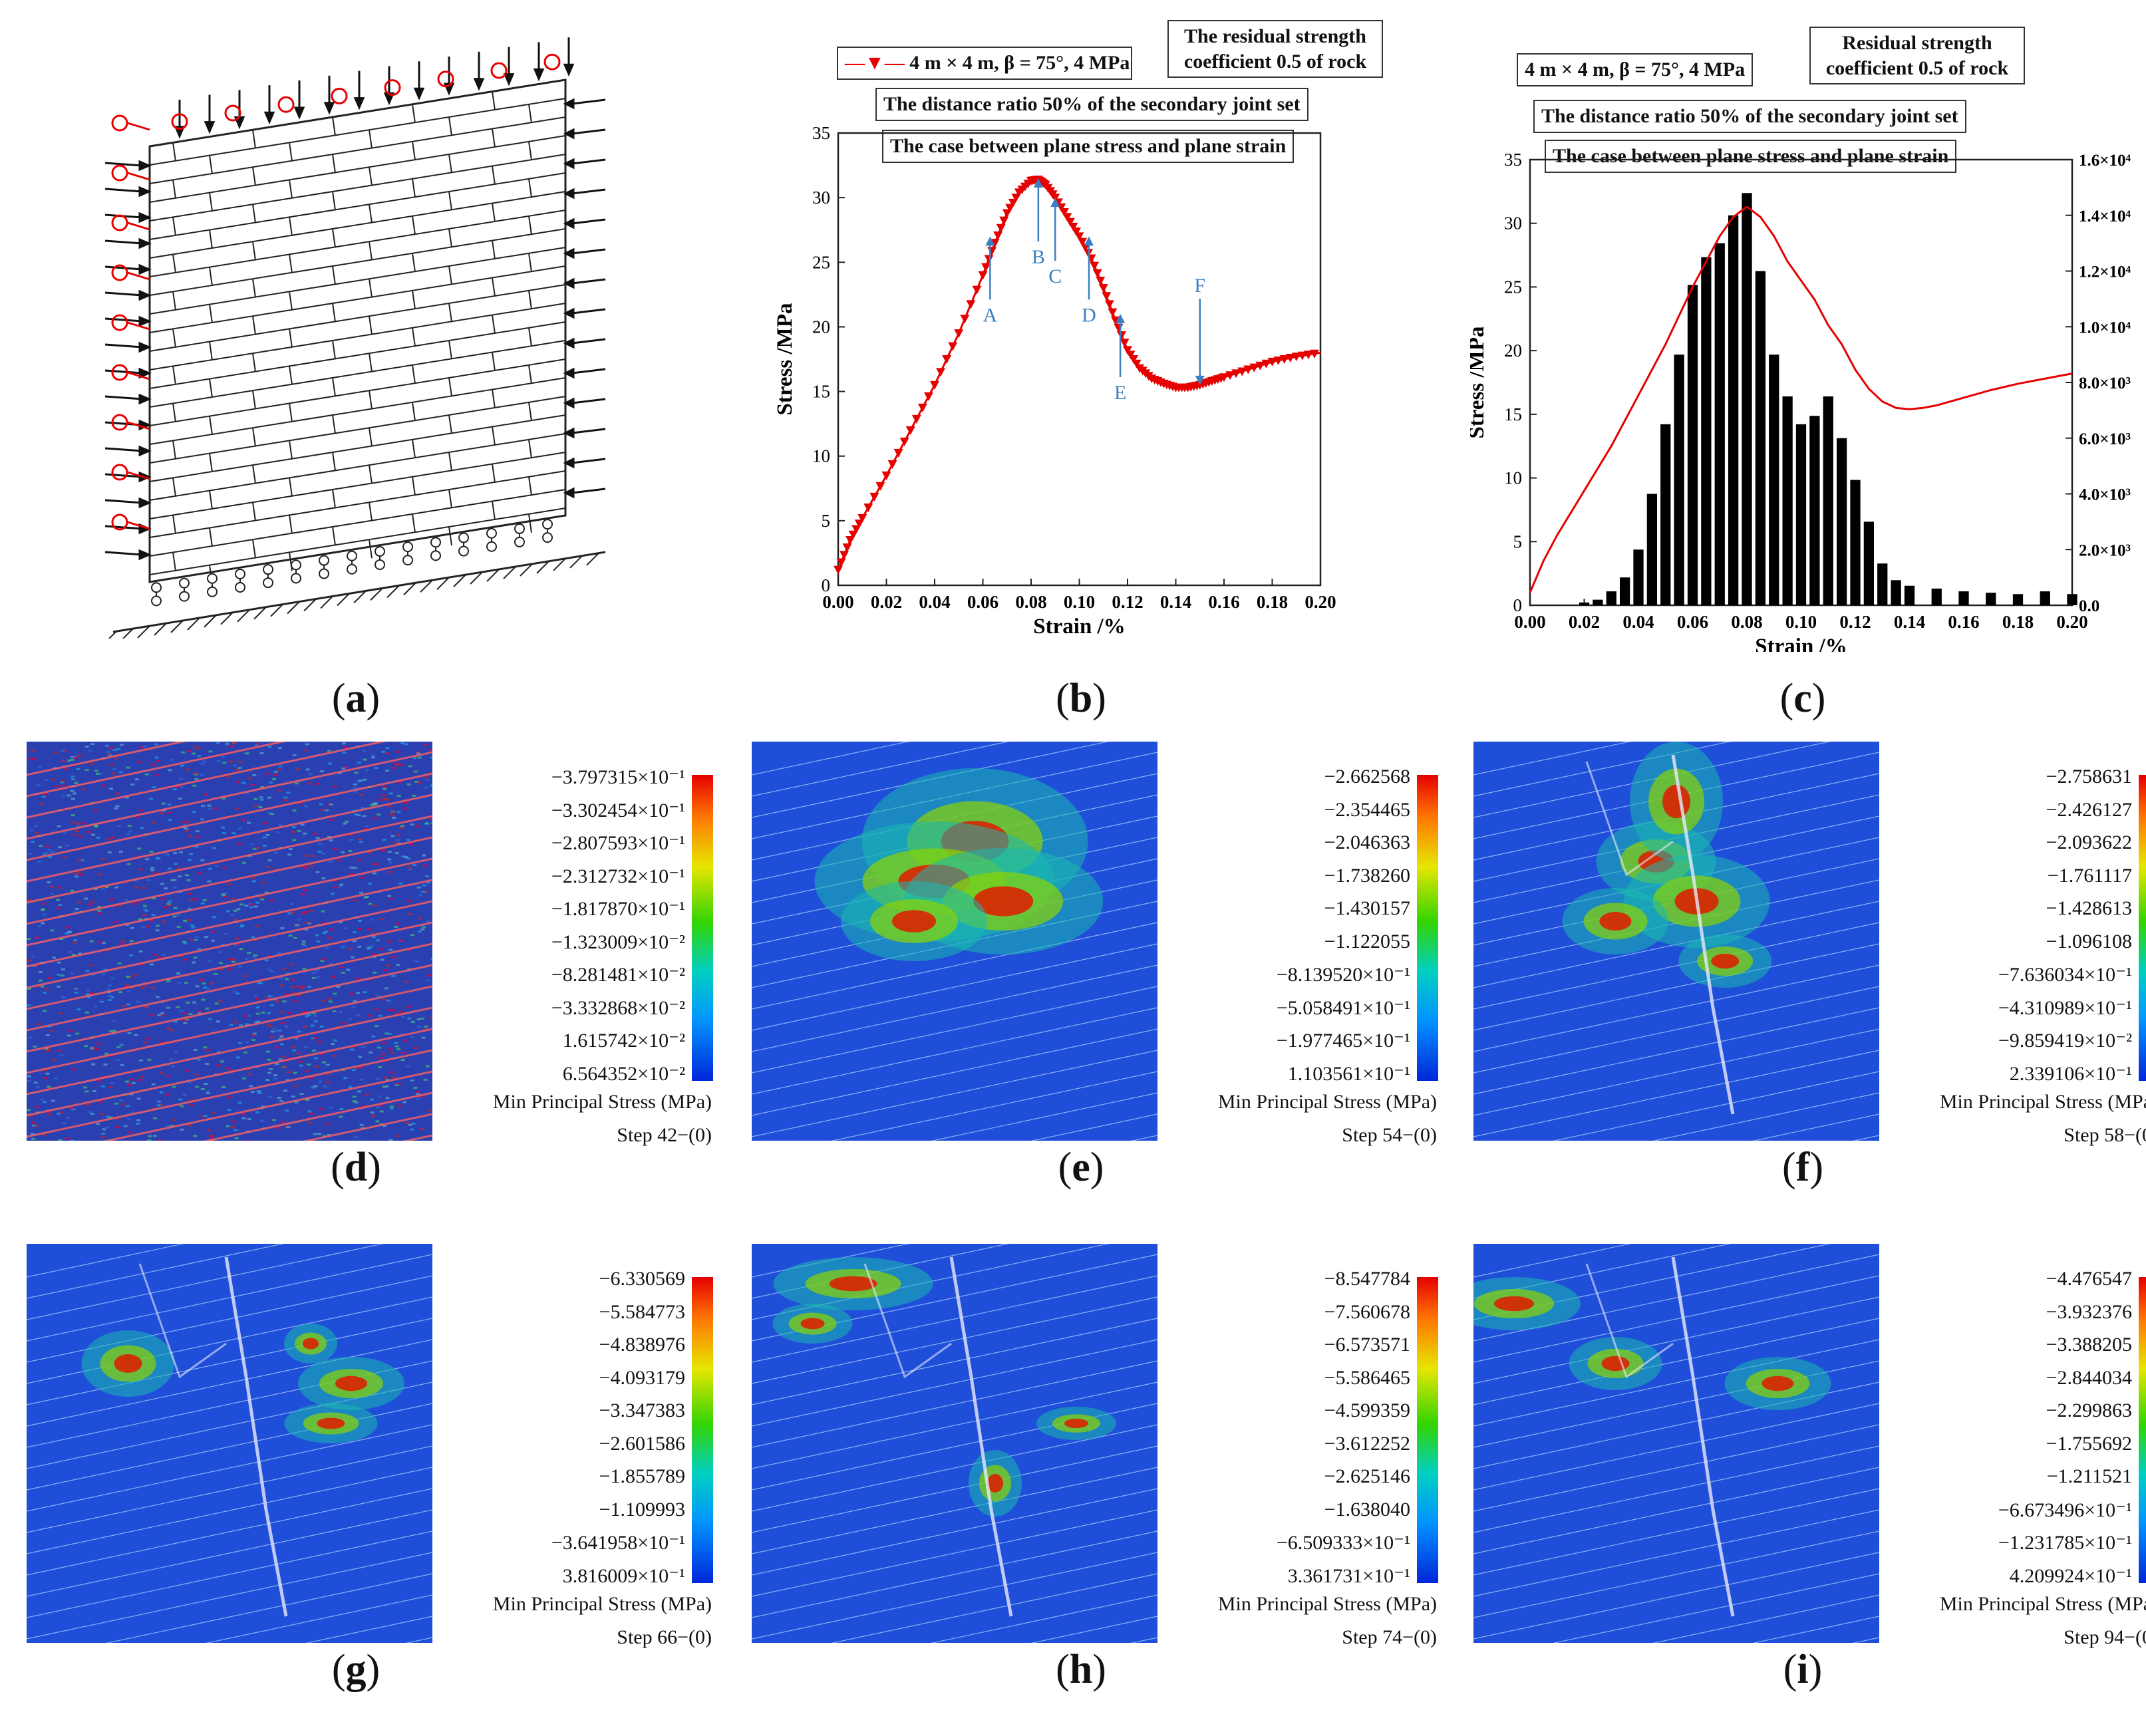  I want to click on right-arrow-head, so click(569, 463).